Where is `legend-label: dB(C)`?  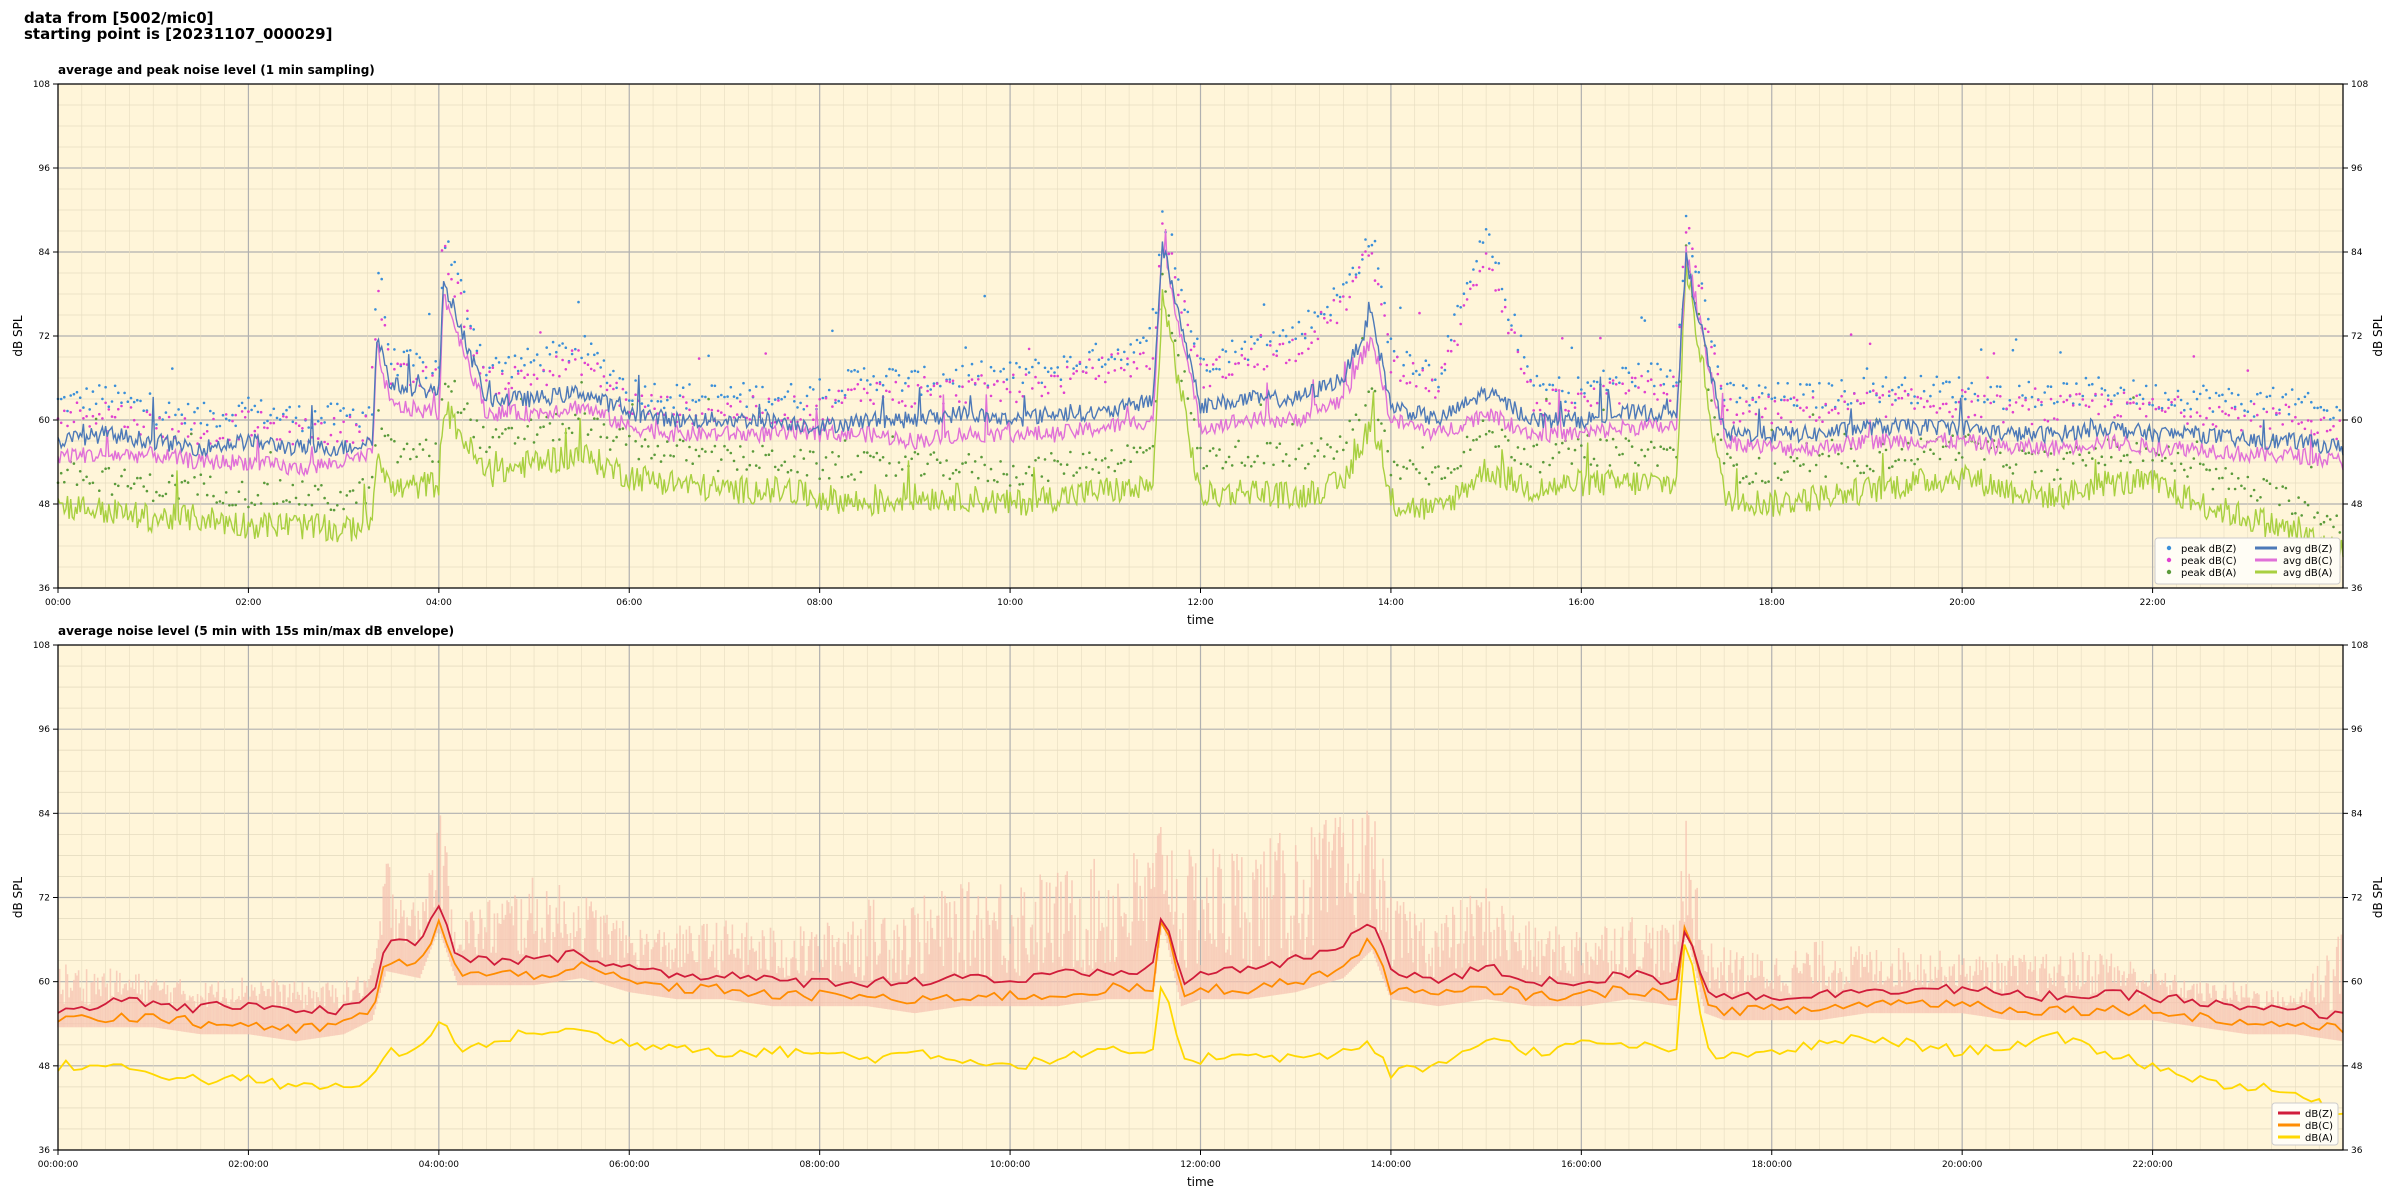
legend-label: dB(C) is located at coordinates (2319, 1126).